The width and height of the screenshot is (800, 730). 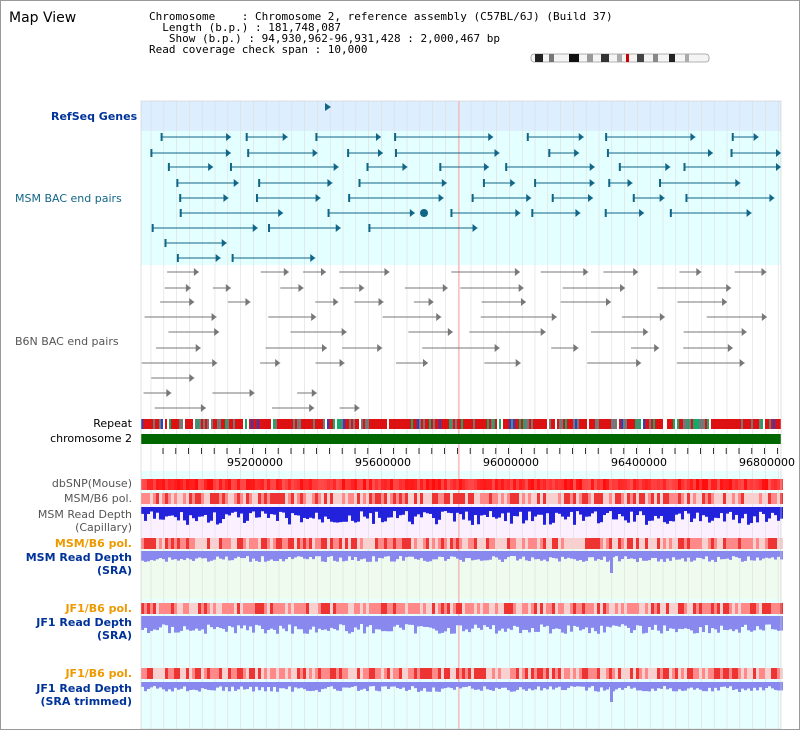 I want to click on track-label-dbsnp: dbSNP(Mouse), so click(x=91, y=483).